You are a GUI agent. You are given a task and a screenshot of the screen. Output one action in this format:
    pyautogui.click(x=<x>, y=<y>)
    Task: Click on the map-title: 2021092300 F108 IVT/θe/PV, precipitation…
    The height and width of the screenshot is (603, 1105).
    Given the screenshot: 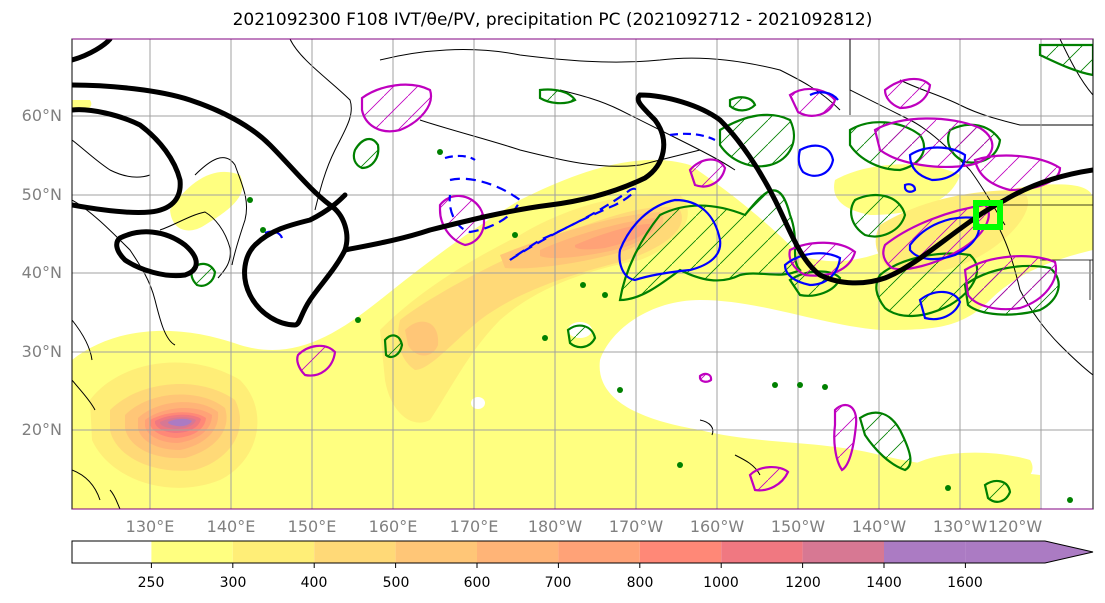 What is the action you would take?
    pyautogui.click(x=552, y=20)
    